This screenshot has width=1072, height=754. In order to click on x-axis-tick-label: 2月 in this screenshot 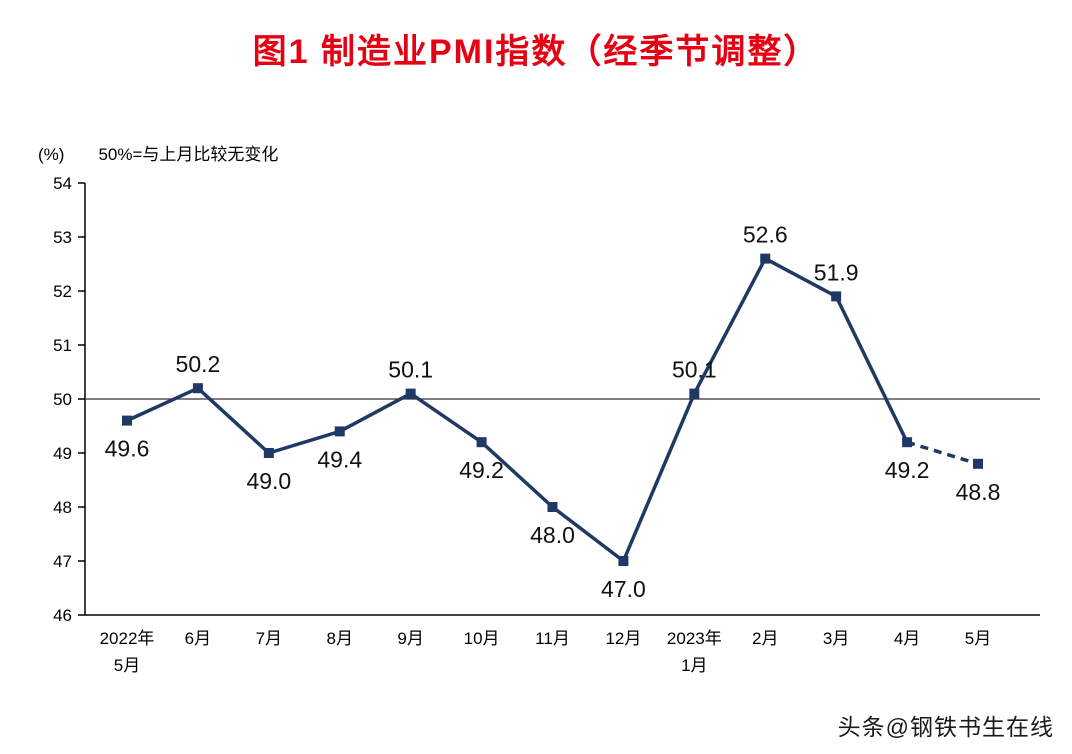, I will do `click(765, 638)`.